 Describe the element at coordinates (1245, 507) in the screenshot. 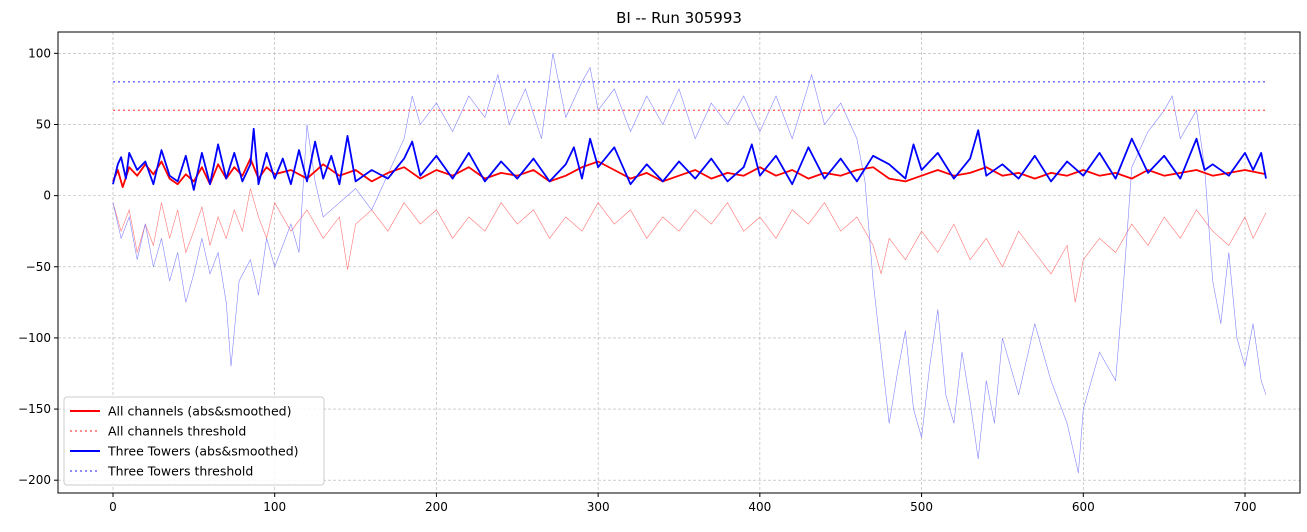

I see `x-tick-label: 700` at that location.